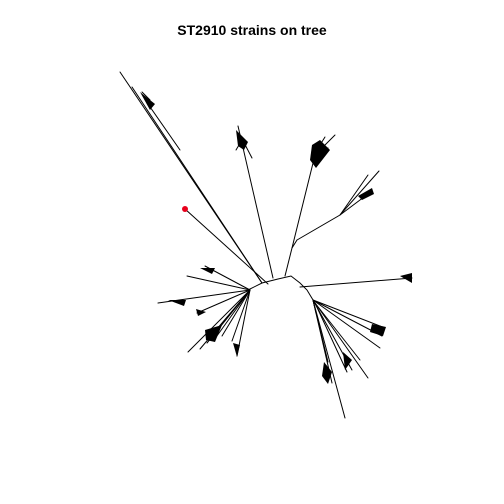  Describe the element at coordinates (366, 194) in the screenshot. I see `tip-cluster-right-upper` at that location.